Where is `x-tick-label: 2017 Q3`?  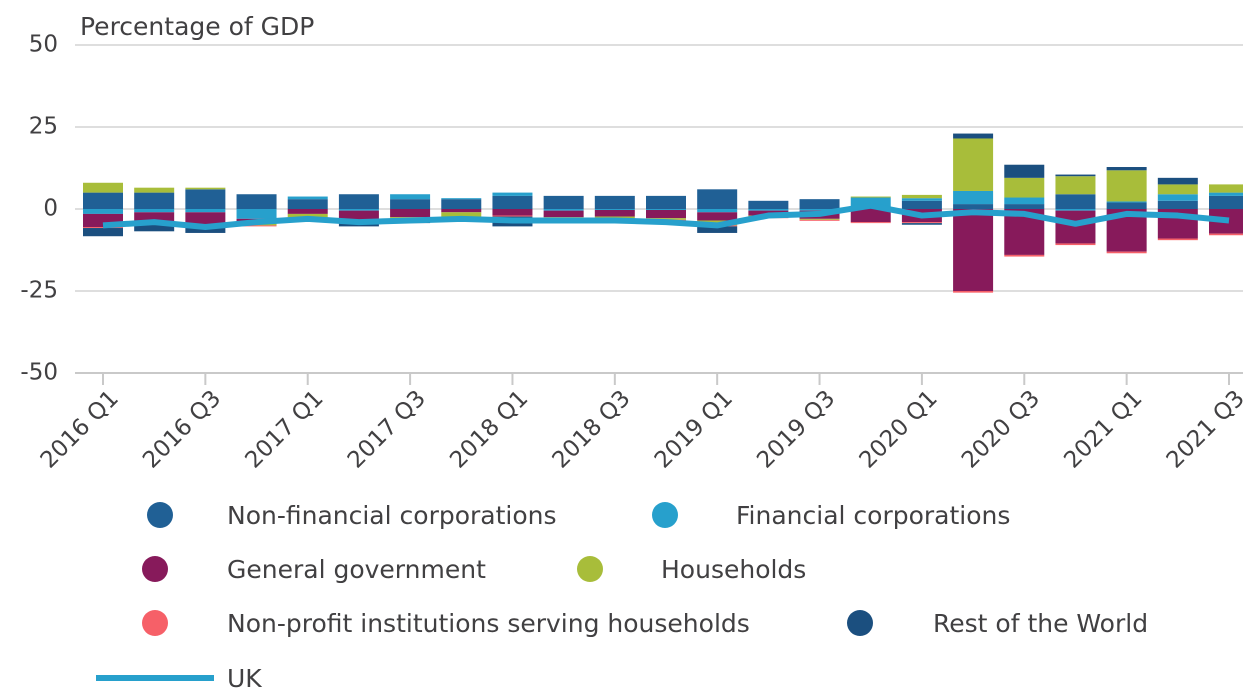
x-tick-label: 2017 Q3 is located at coordinates (387, 429).